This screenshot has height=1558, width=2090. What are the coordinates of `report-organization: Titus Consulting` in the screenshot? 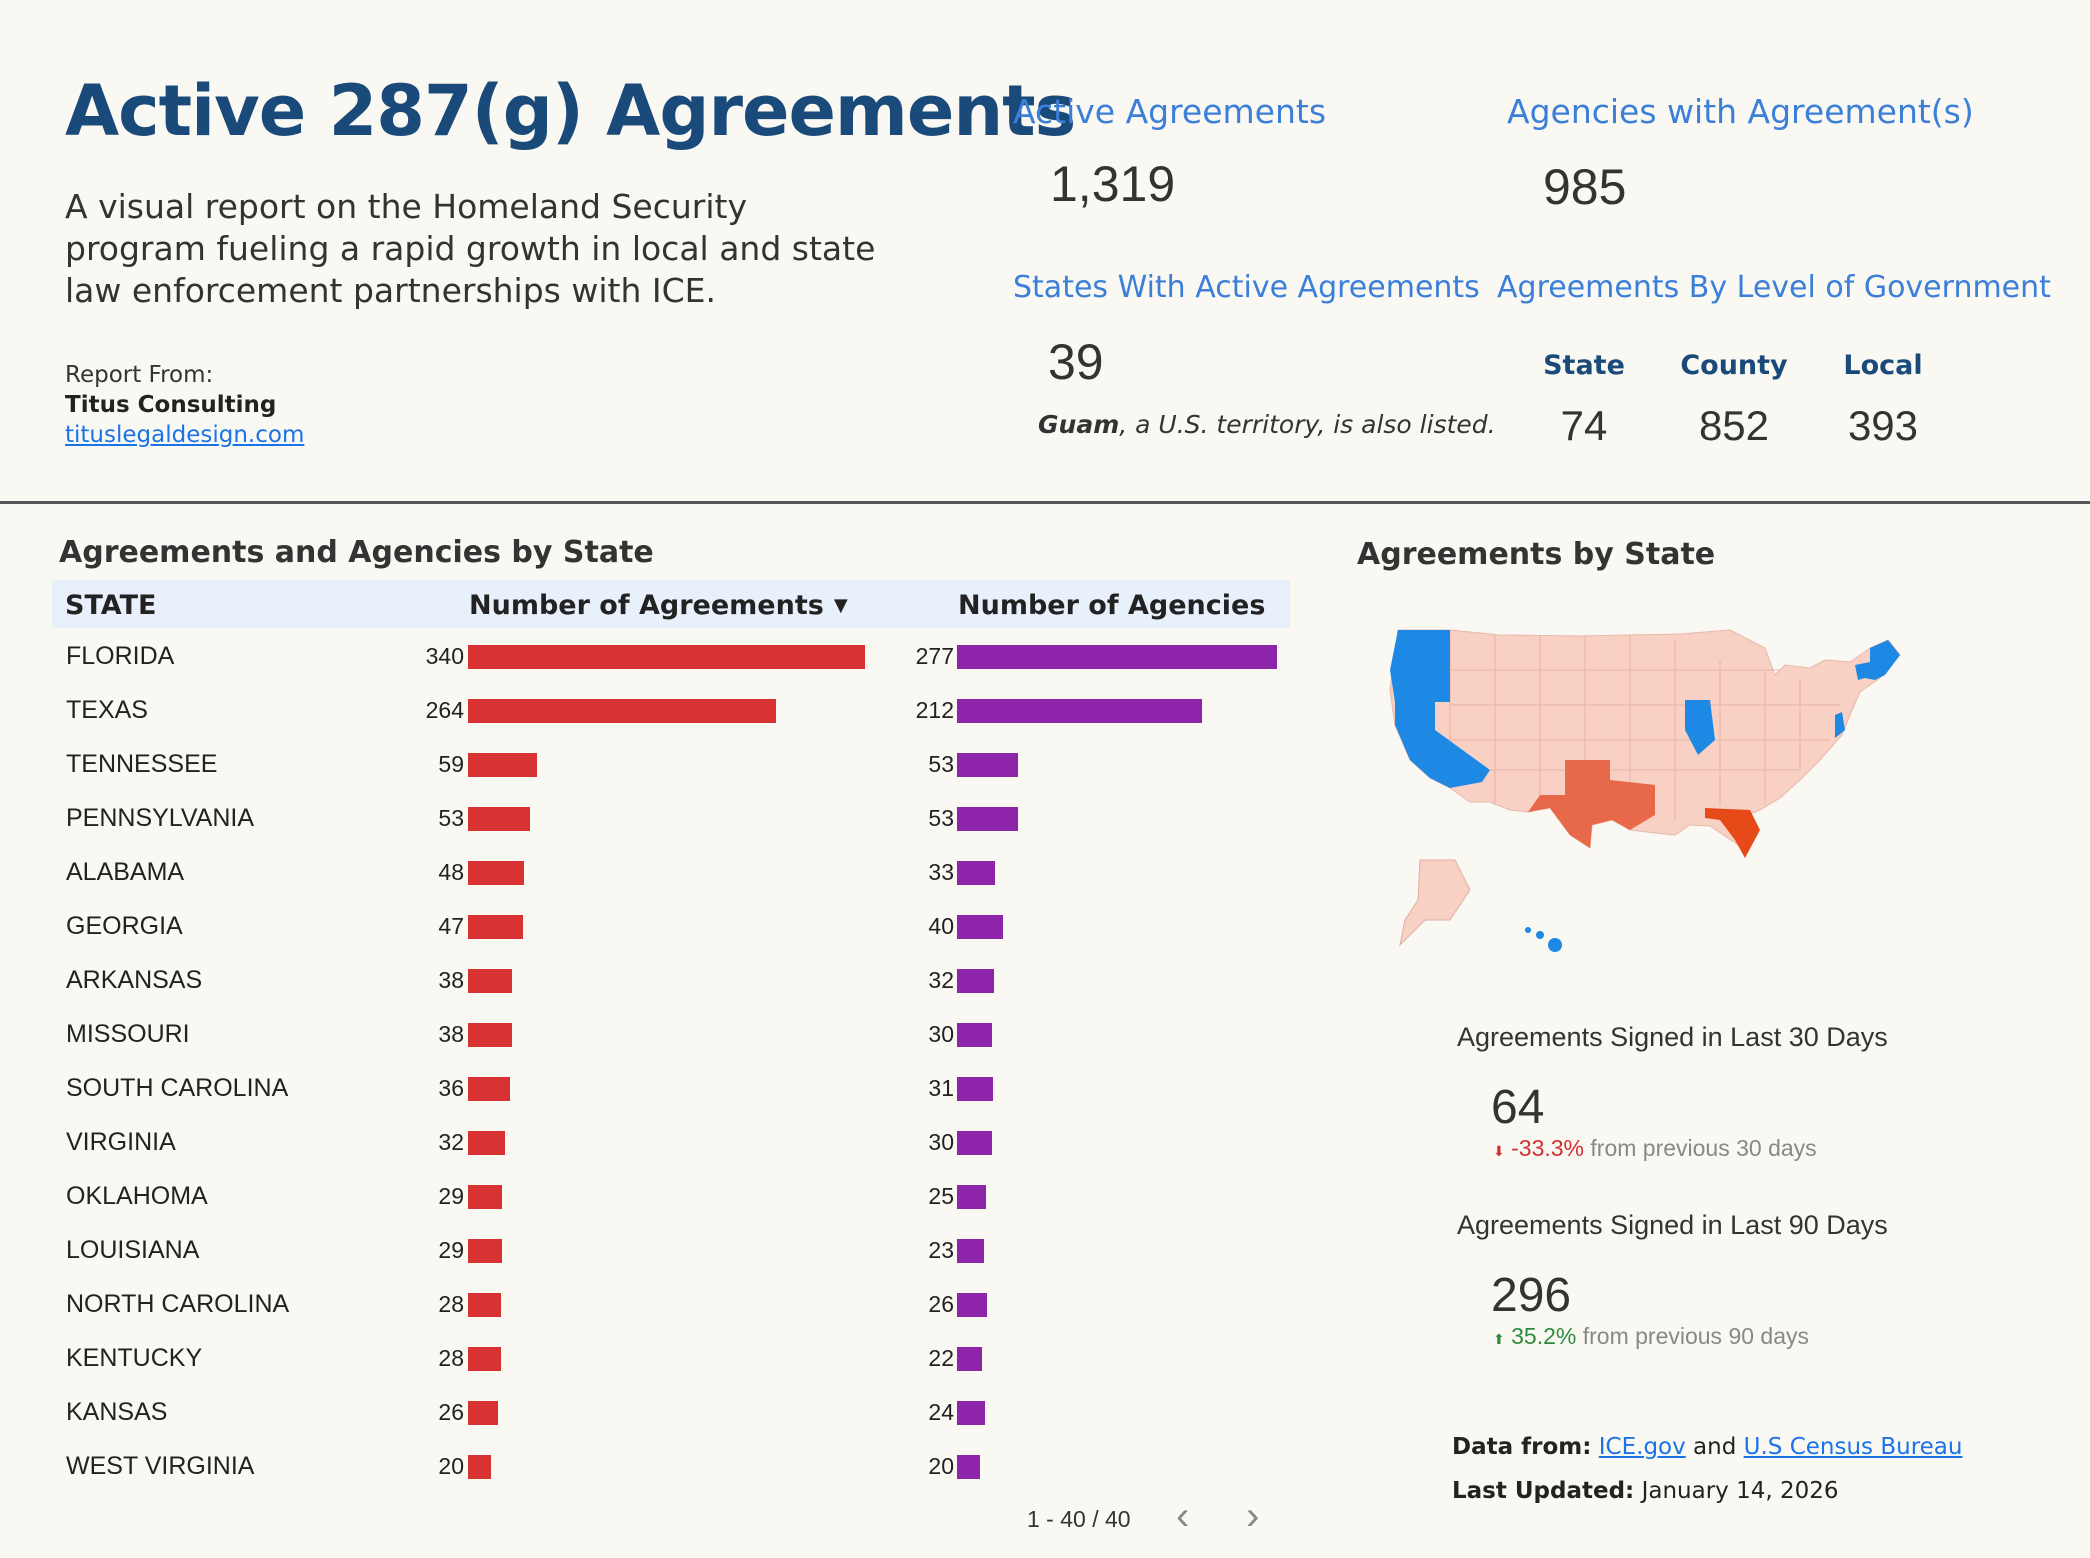 It's located at (171, 405).